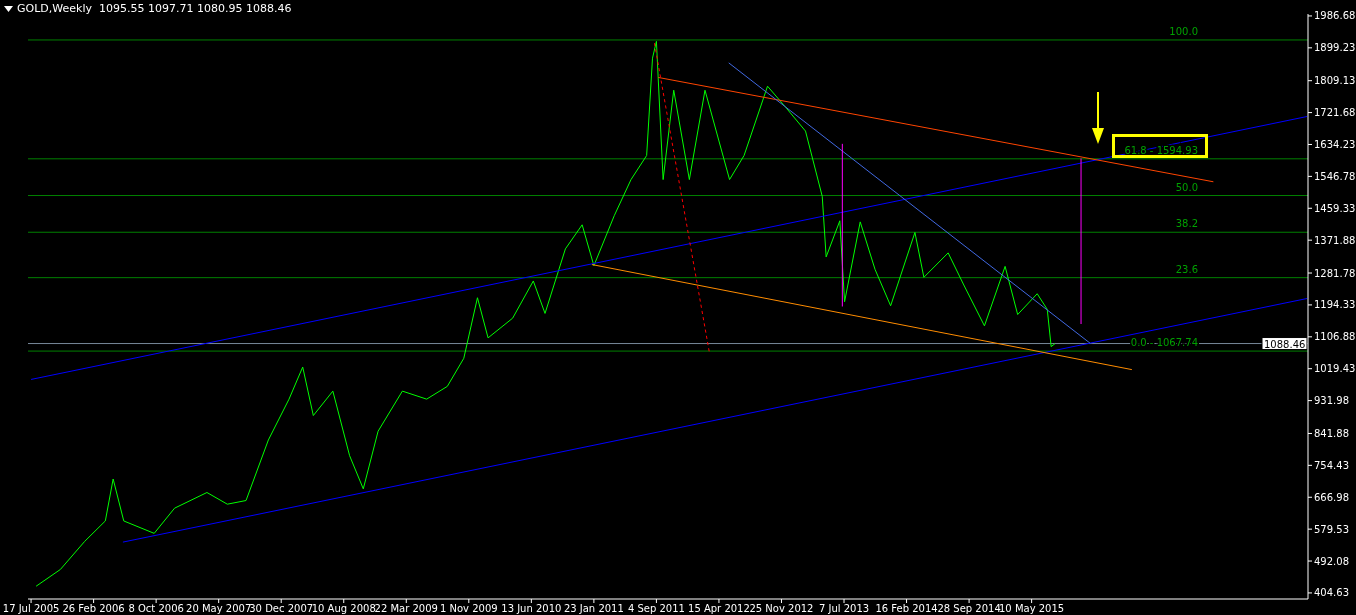 The width and height of the screenshot is (1356, 615). What do you see at coordinates (31, 609) in the screenshot?
I see `x-tick-label: 17 Jul 2005` at bounding box center [31, 609].